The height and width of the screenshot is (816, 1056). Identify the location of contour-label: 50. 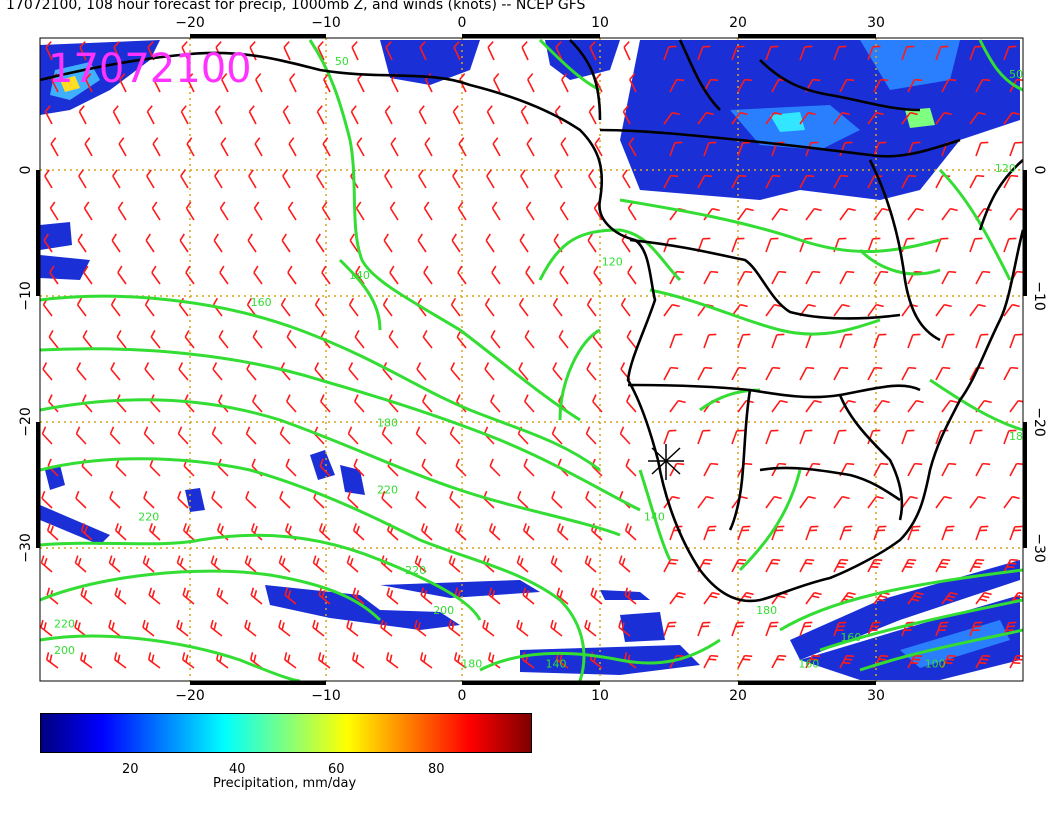
(342, 61).